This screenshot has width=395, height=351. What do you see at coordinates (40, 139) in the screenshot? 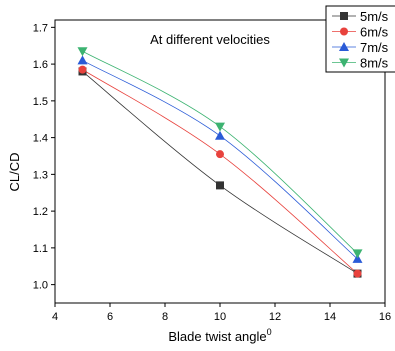
I see `y-tick-label: 1.4` at bounding box center [40, 139].